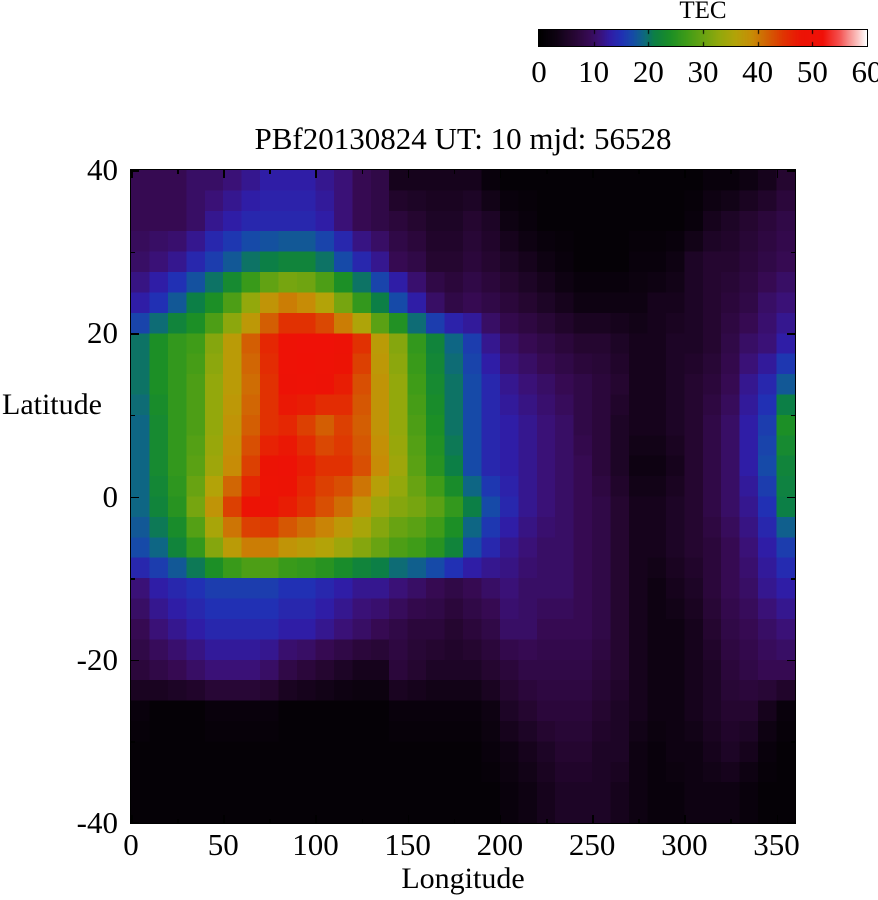 The width and height of the screenshot is (878, 900). What do you see at coordinates (594, 71) in the screenshot?
I see `colorbar-tick-label: 10` at bounding box center [594, 71].